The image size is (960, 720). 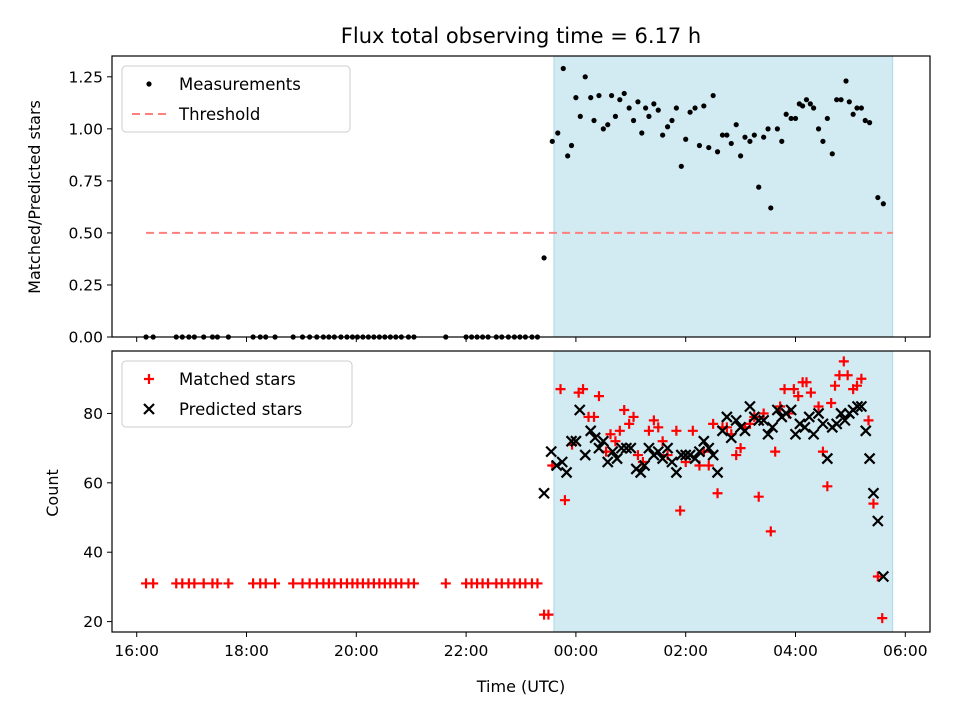 I want to click on legend-box, so click(x=236, y=99).